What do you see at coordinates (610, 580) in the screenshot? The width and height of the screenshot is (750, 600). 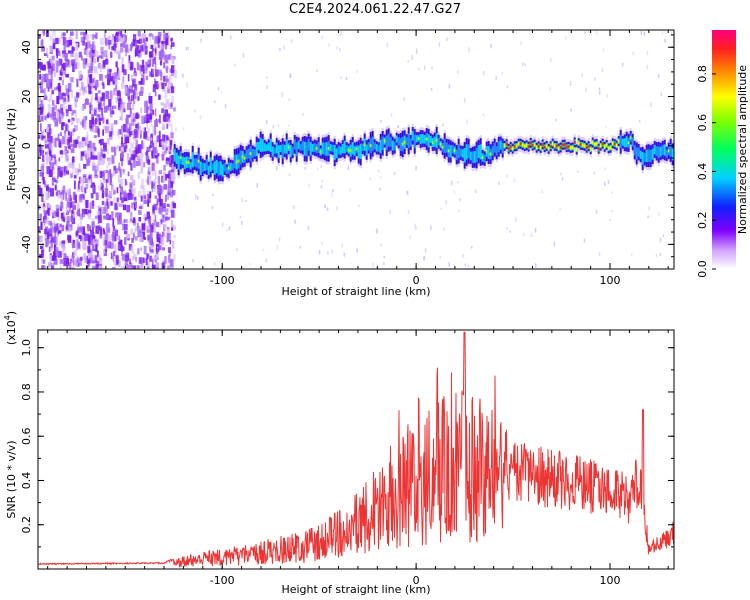 I see `x-tick-label: 100` at bounding box center [610, 580].